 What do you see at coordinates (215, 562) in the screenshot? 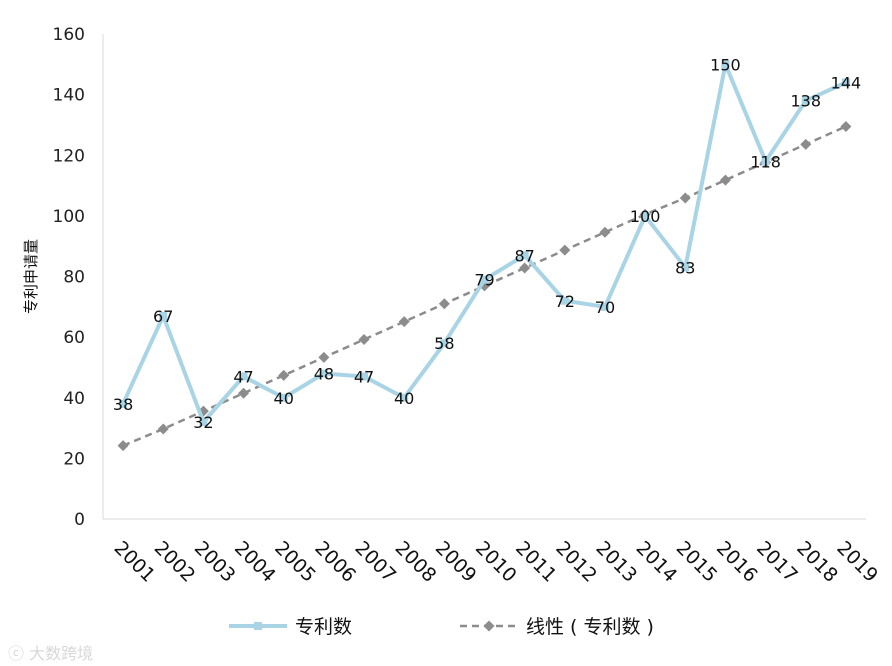
I see `x-tick-label: 2003` at bounding box center [215, 562].